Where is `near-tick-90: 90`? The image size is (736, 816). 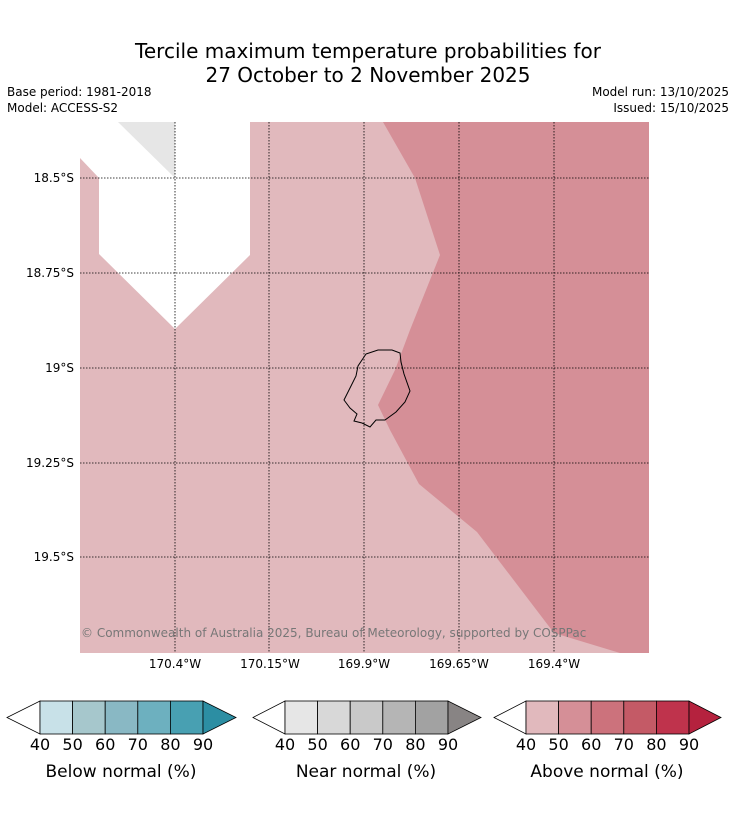
near-tick-90: 90 is located at coordinates (448, 744).